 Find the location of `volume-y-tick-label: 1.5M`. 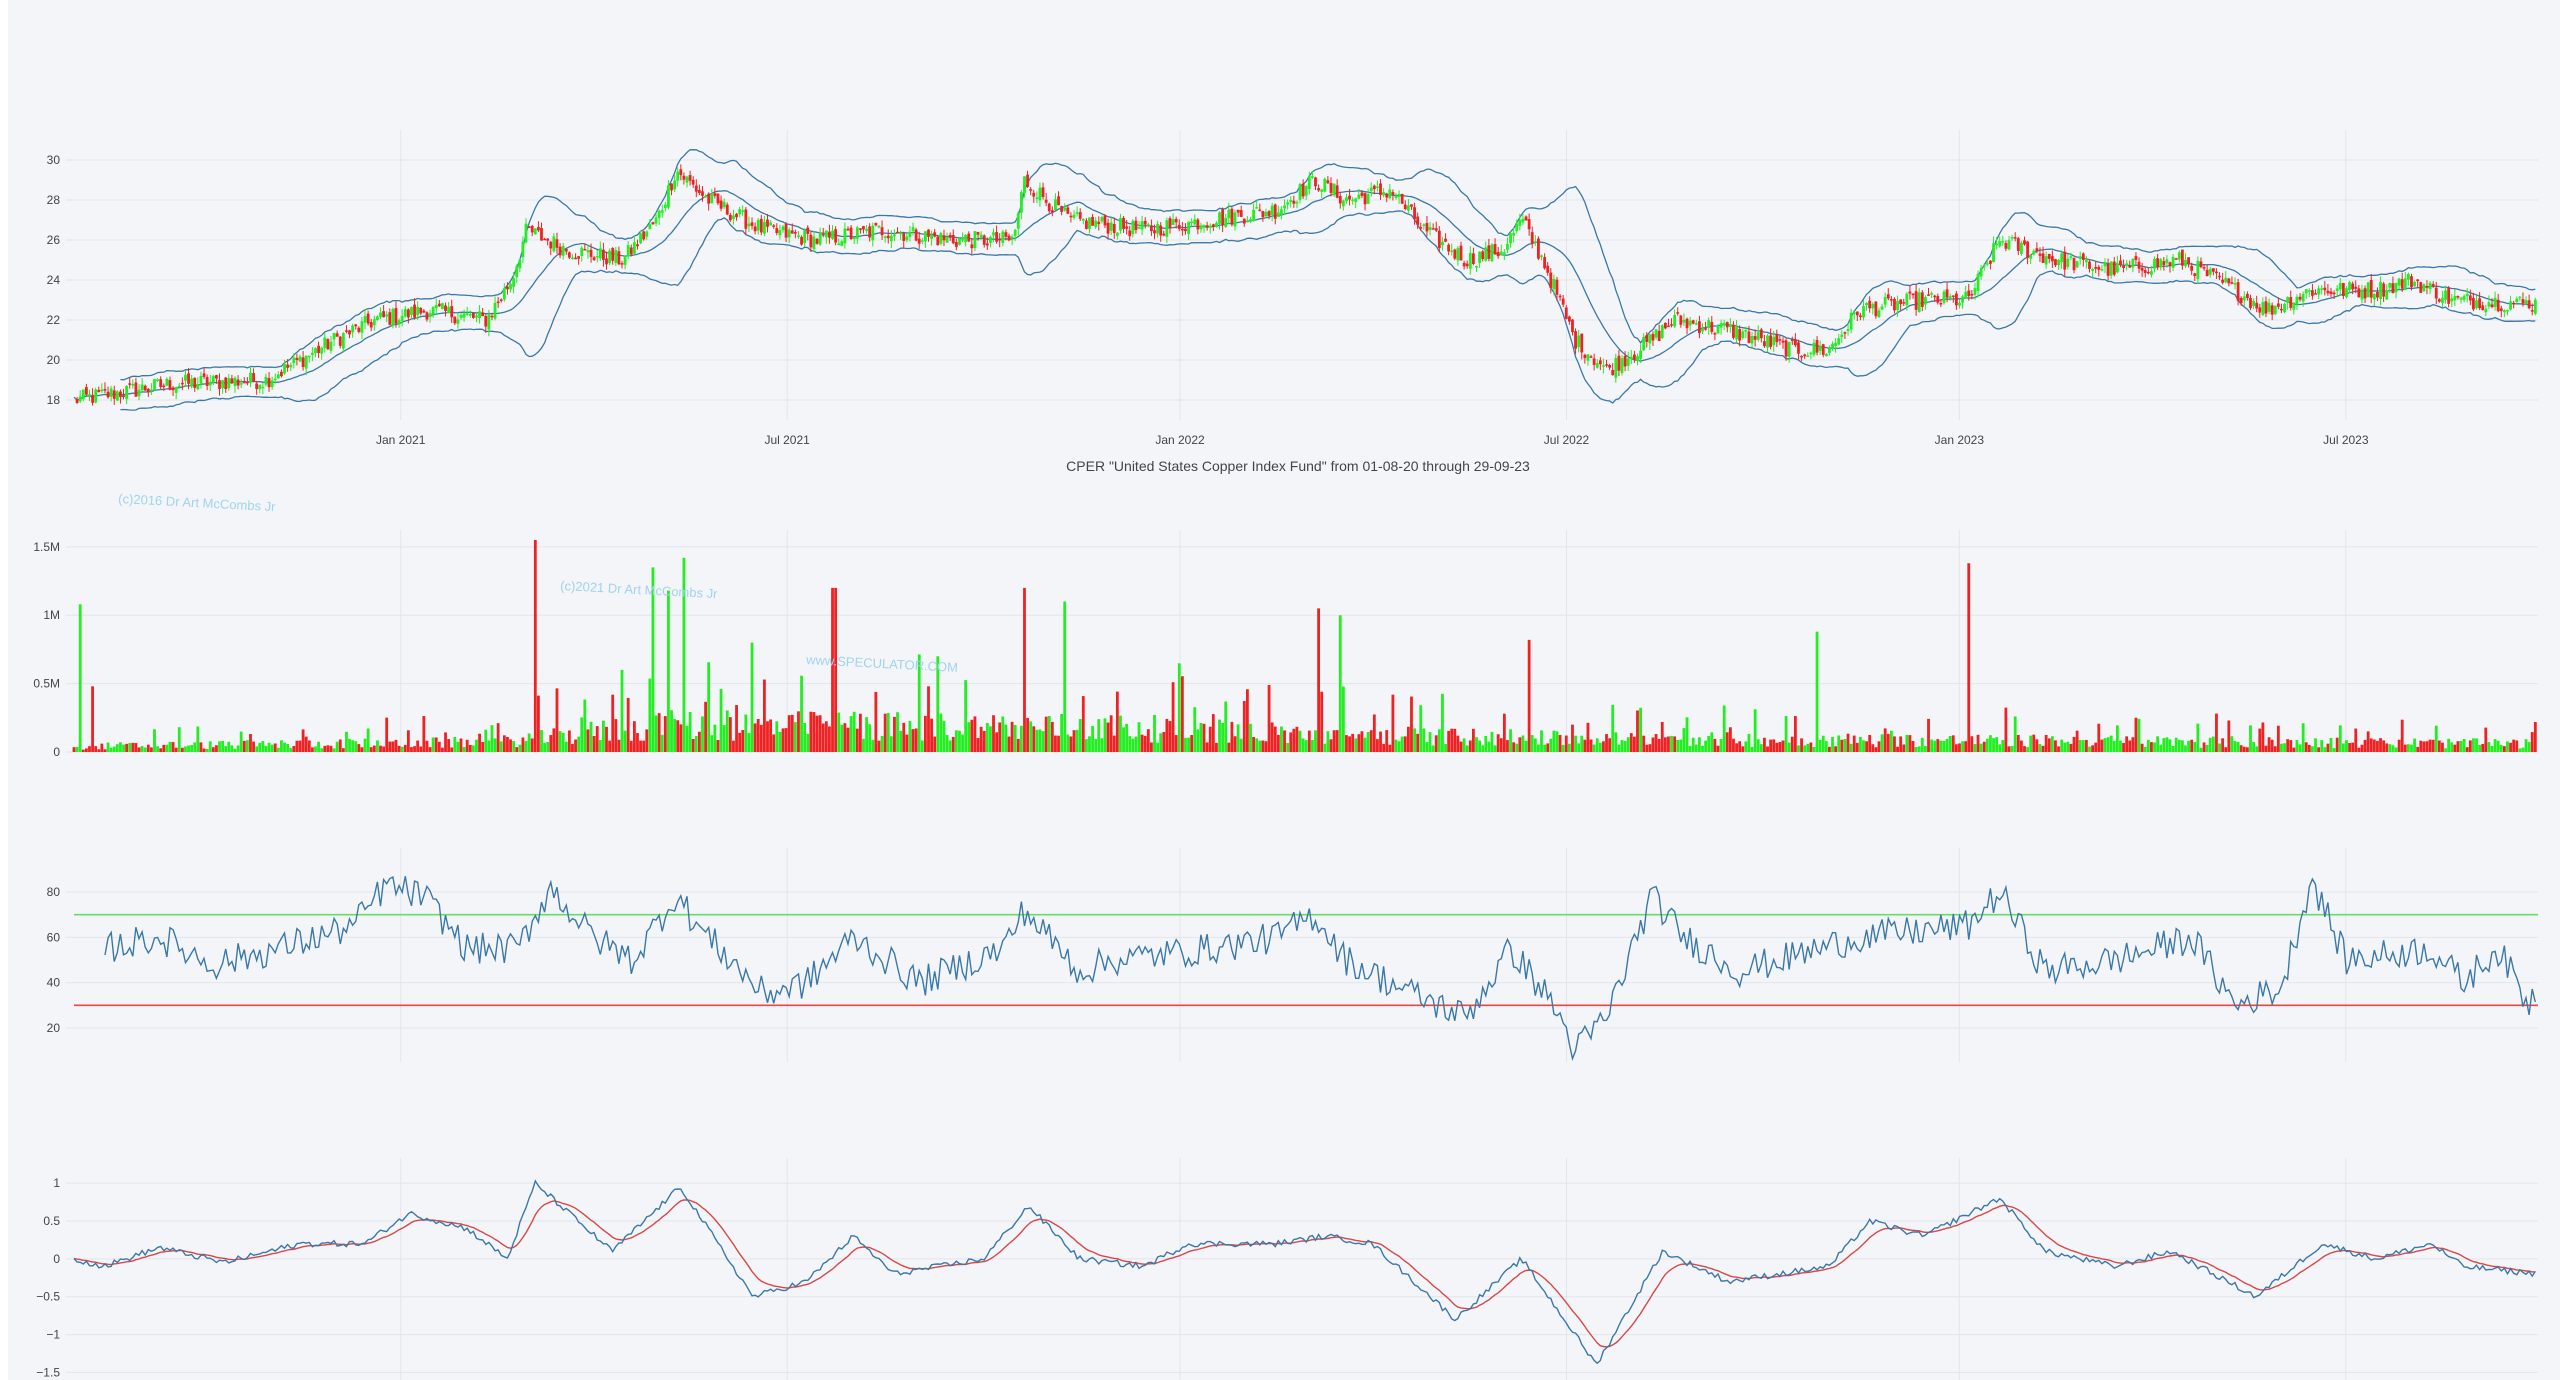

volume-y-tick-label: 1.5M is located at coordinates (46, 547).